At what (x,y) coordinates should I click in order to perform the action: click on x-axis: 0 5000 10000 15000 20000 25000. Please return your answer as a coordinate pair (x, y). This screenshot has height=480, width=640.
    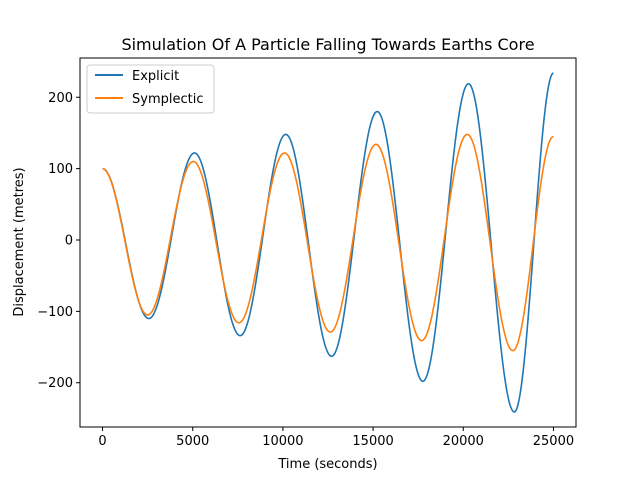
    Looking at the image, I should click on (336, 438).